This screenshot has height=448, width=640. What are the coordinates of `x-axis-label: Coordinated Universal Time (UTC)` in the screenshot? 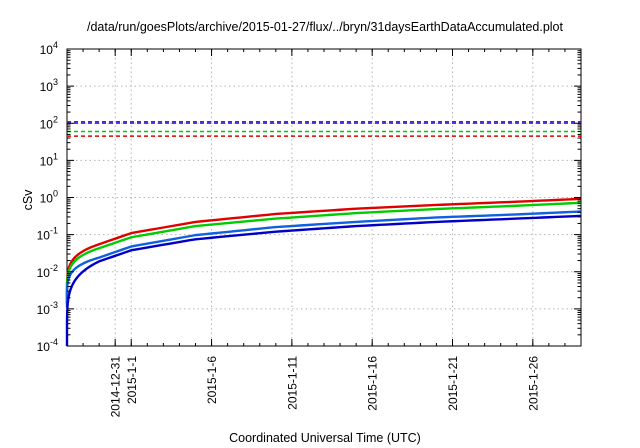 It's located at (325, 438).